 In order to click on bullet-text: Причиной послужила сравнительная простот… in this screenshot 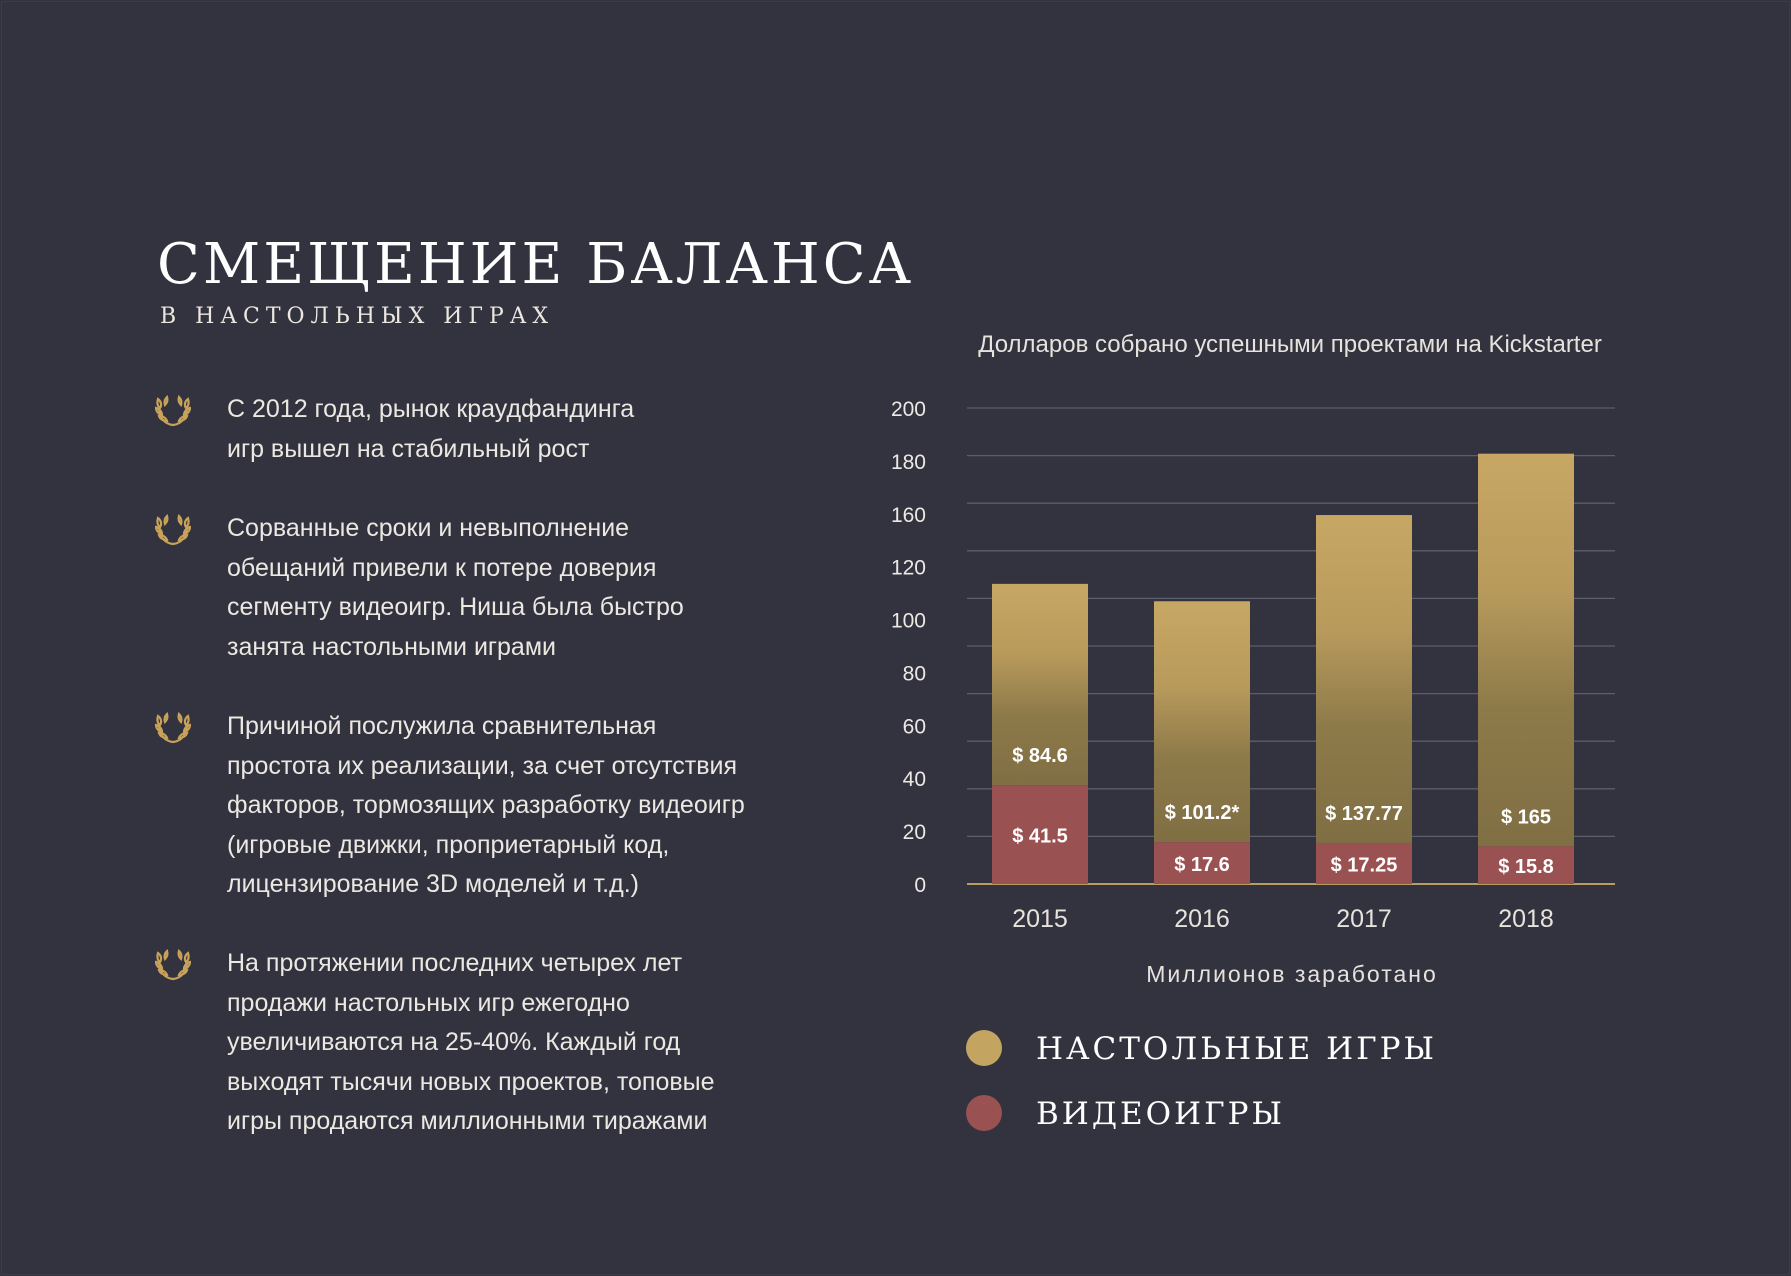, I will do `click(486, 805)`.